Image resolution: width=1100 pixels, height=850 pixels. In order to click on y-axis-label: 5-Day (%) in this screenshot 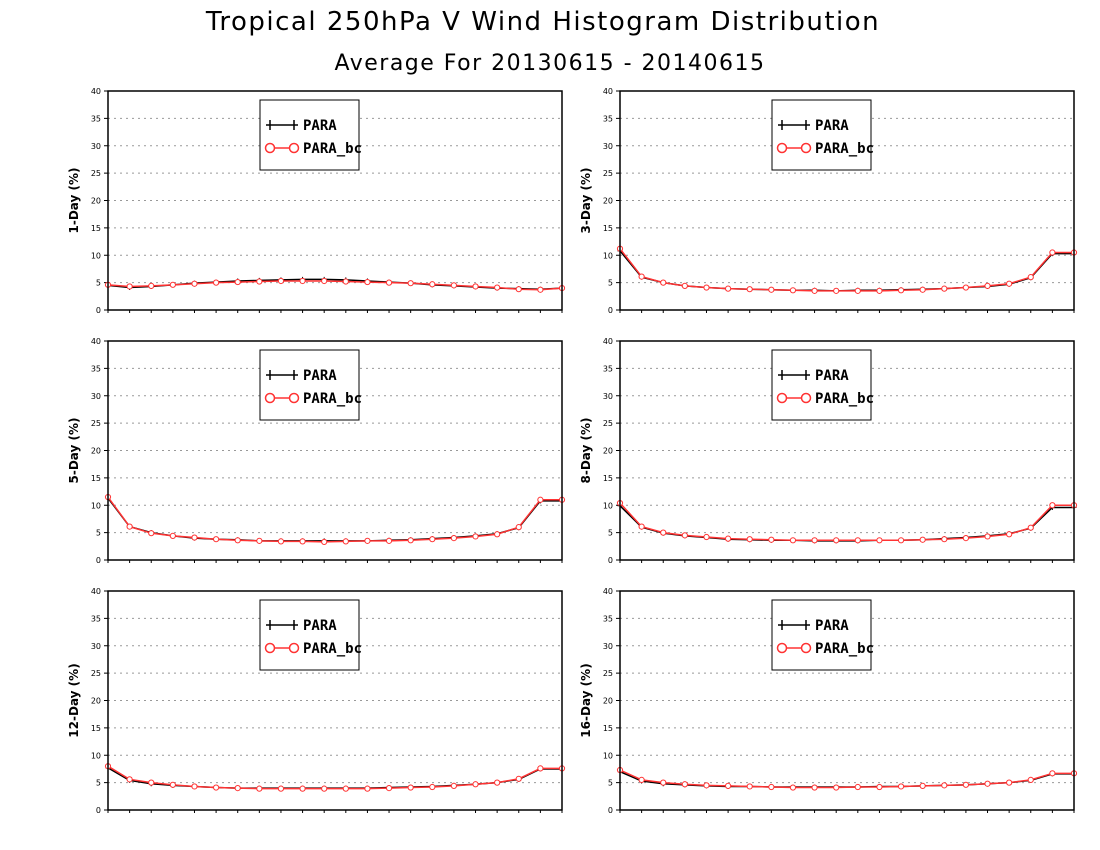, I will do `click(74, 450)`.